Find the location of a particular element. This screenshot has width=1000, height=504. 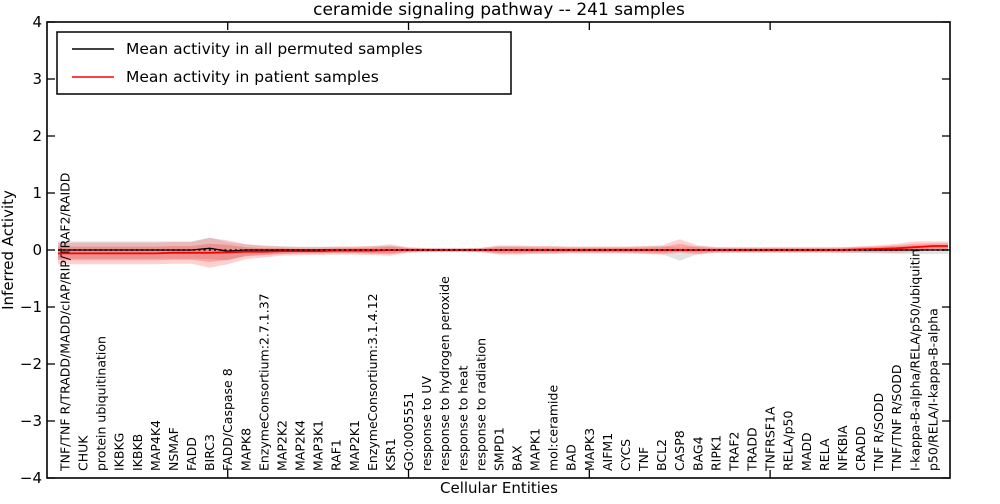

y-tick-label: −4 is located at coordinates (31, 478).